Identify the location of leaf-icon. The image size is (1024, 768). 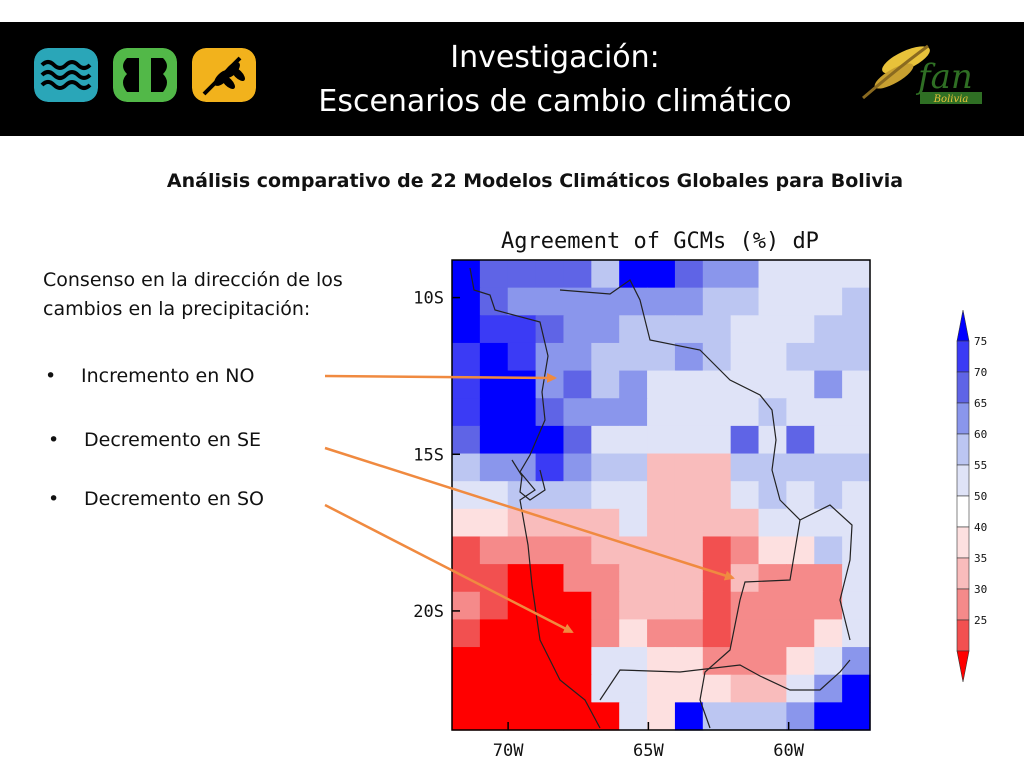
(145, 75).